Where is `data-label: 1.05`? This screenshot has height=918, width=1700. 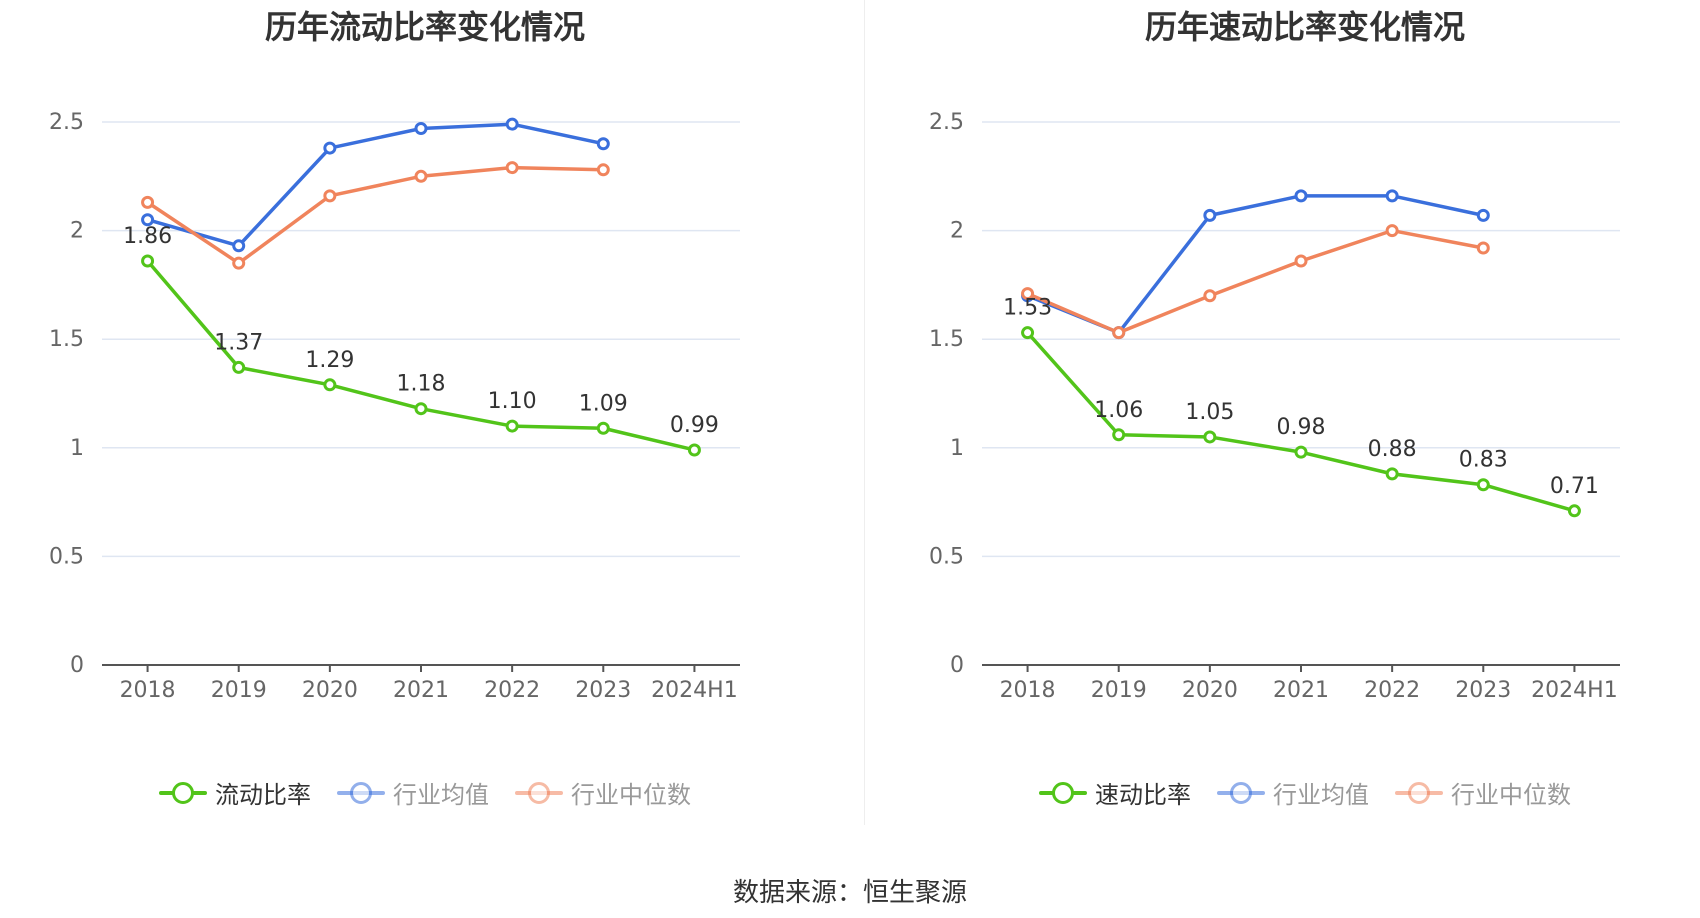 data-label: 1.05 is located at coordinates (1209, 412).